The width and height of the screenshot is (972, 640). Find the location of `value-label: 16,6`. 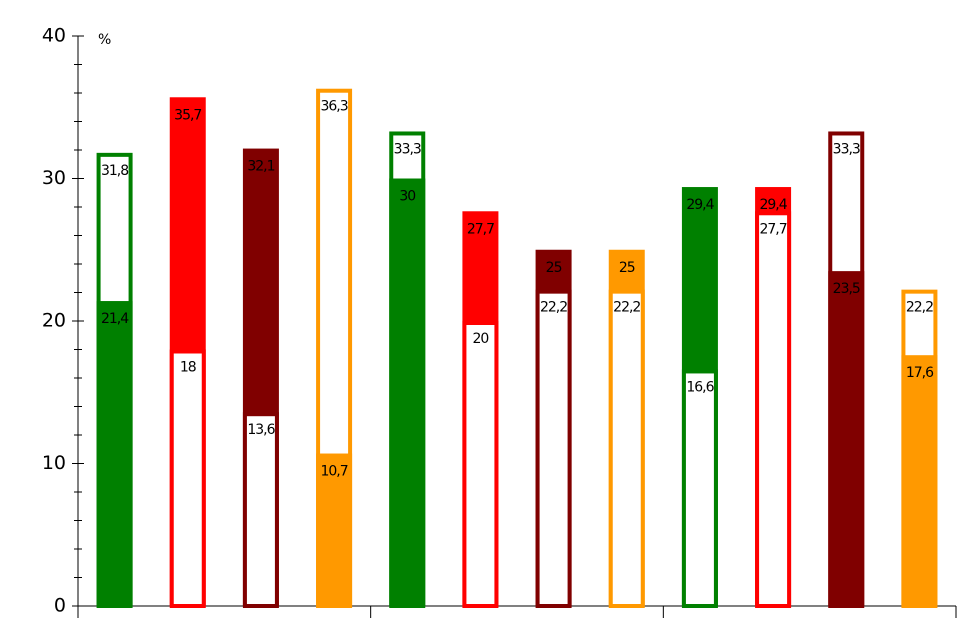

value-label: 16,6 is located at coordinates (700, 387).